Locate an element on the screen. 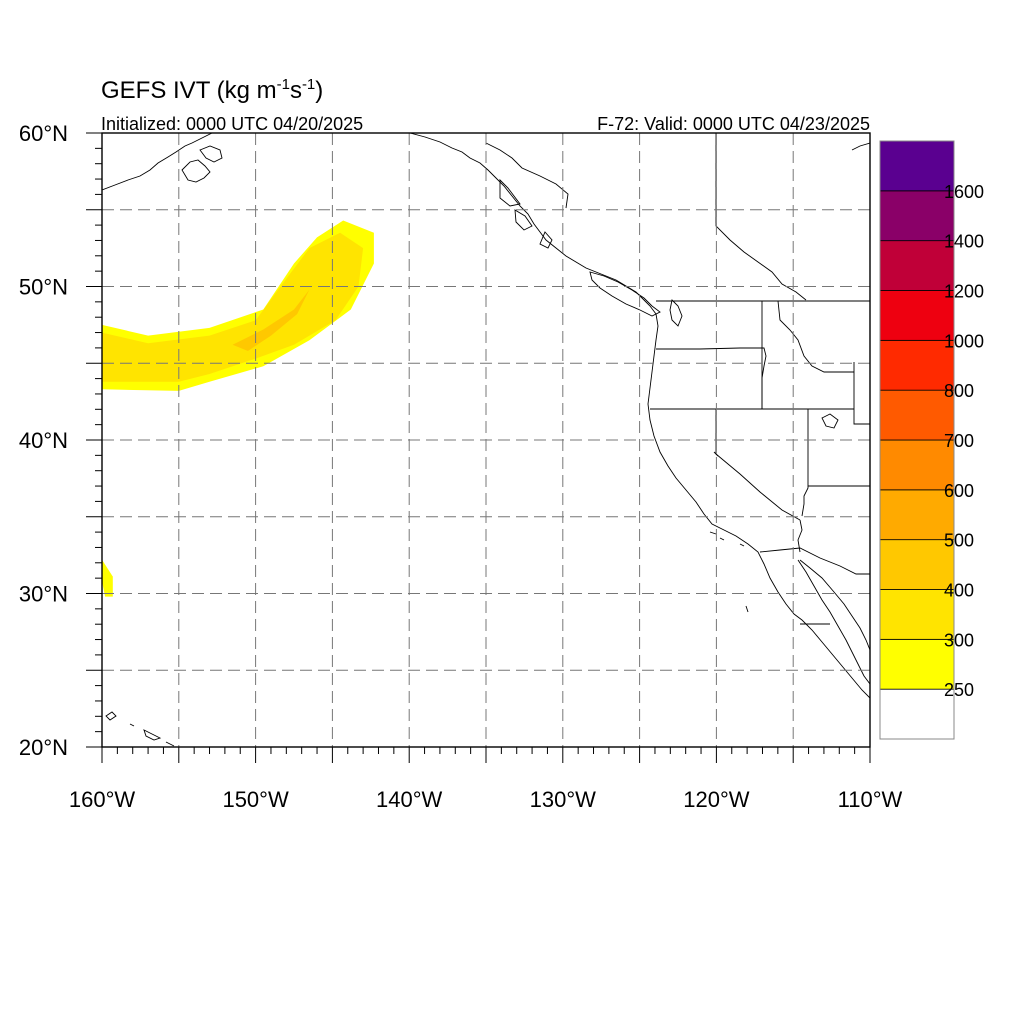 The width and height of the screenshot is (1024, 1024). guadalupe-island is located at coordinates (747, 609).